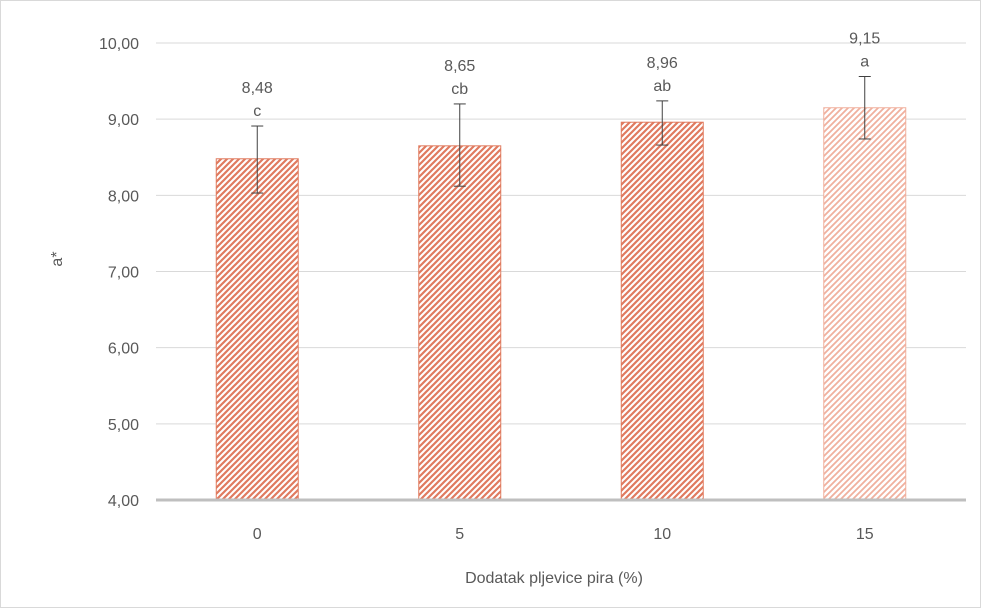  I want to click on y-tick-label: 9,00, so click(123, 120).